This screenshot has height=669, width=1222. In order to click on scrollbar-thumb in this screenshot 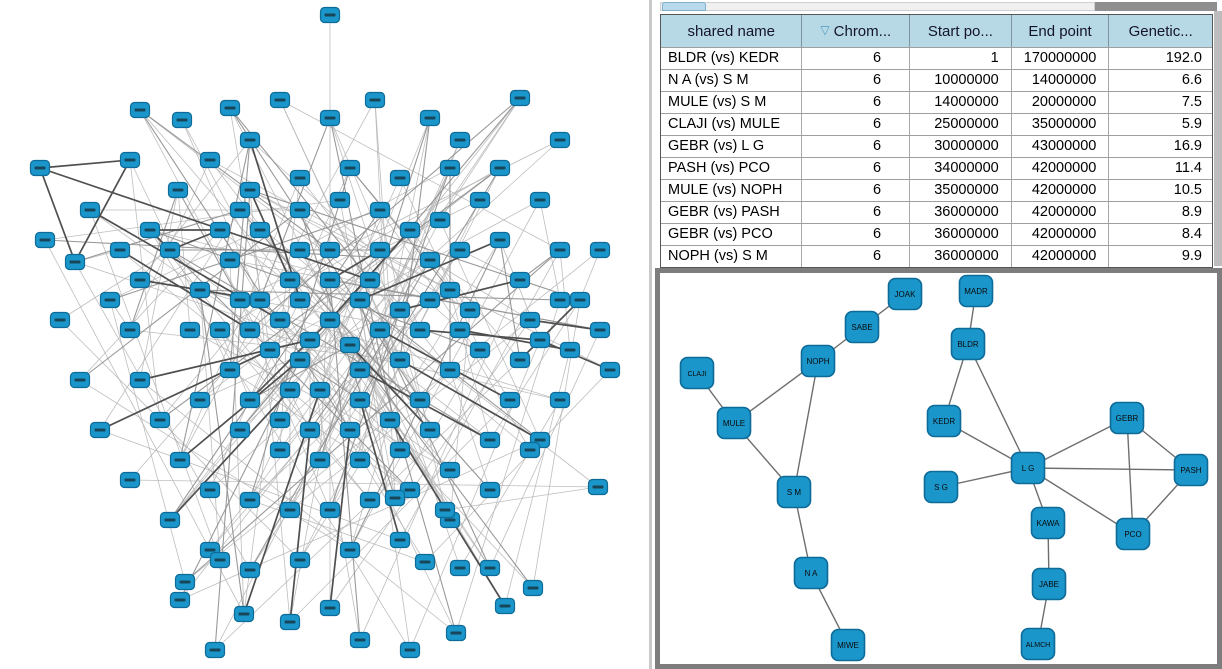, I will do `click(684, 6)`.